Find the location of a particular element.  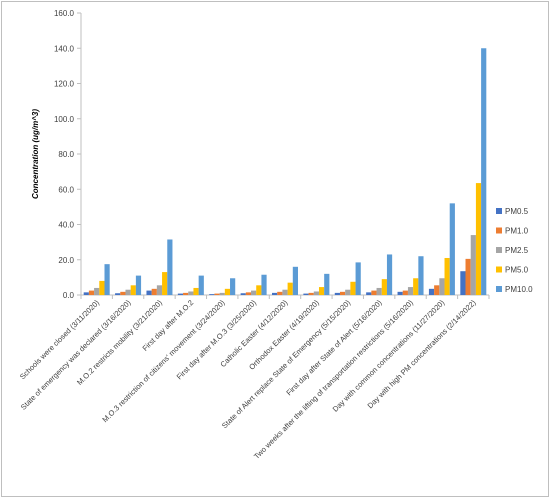

y-tick-label: 80.0 is located at coordinates (66, 154).